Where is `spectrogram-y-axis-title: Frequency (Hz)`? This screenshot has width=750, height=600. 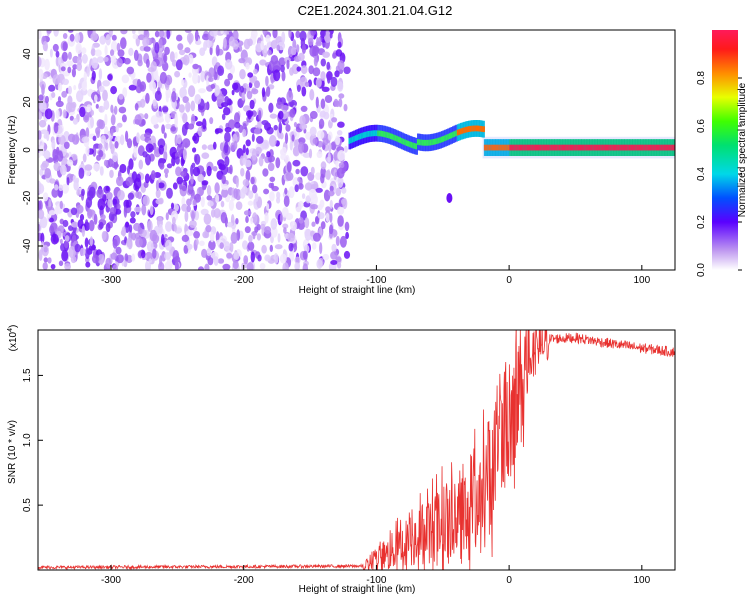 spectrogram-y-axis-title: Frequency (Hz) is located at coordinates (12, 150).